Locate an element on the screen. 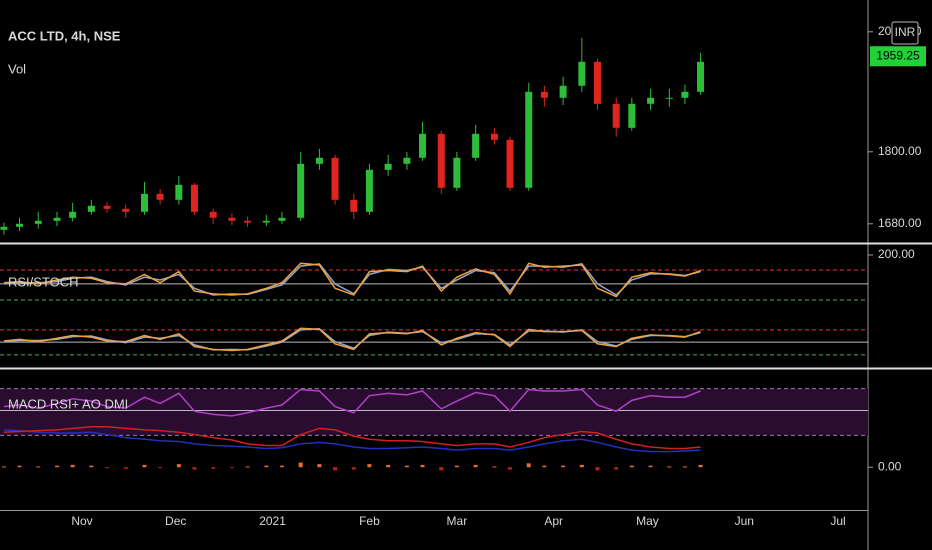  last-price-box is located at coordinates (898, 56).